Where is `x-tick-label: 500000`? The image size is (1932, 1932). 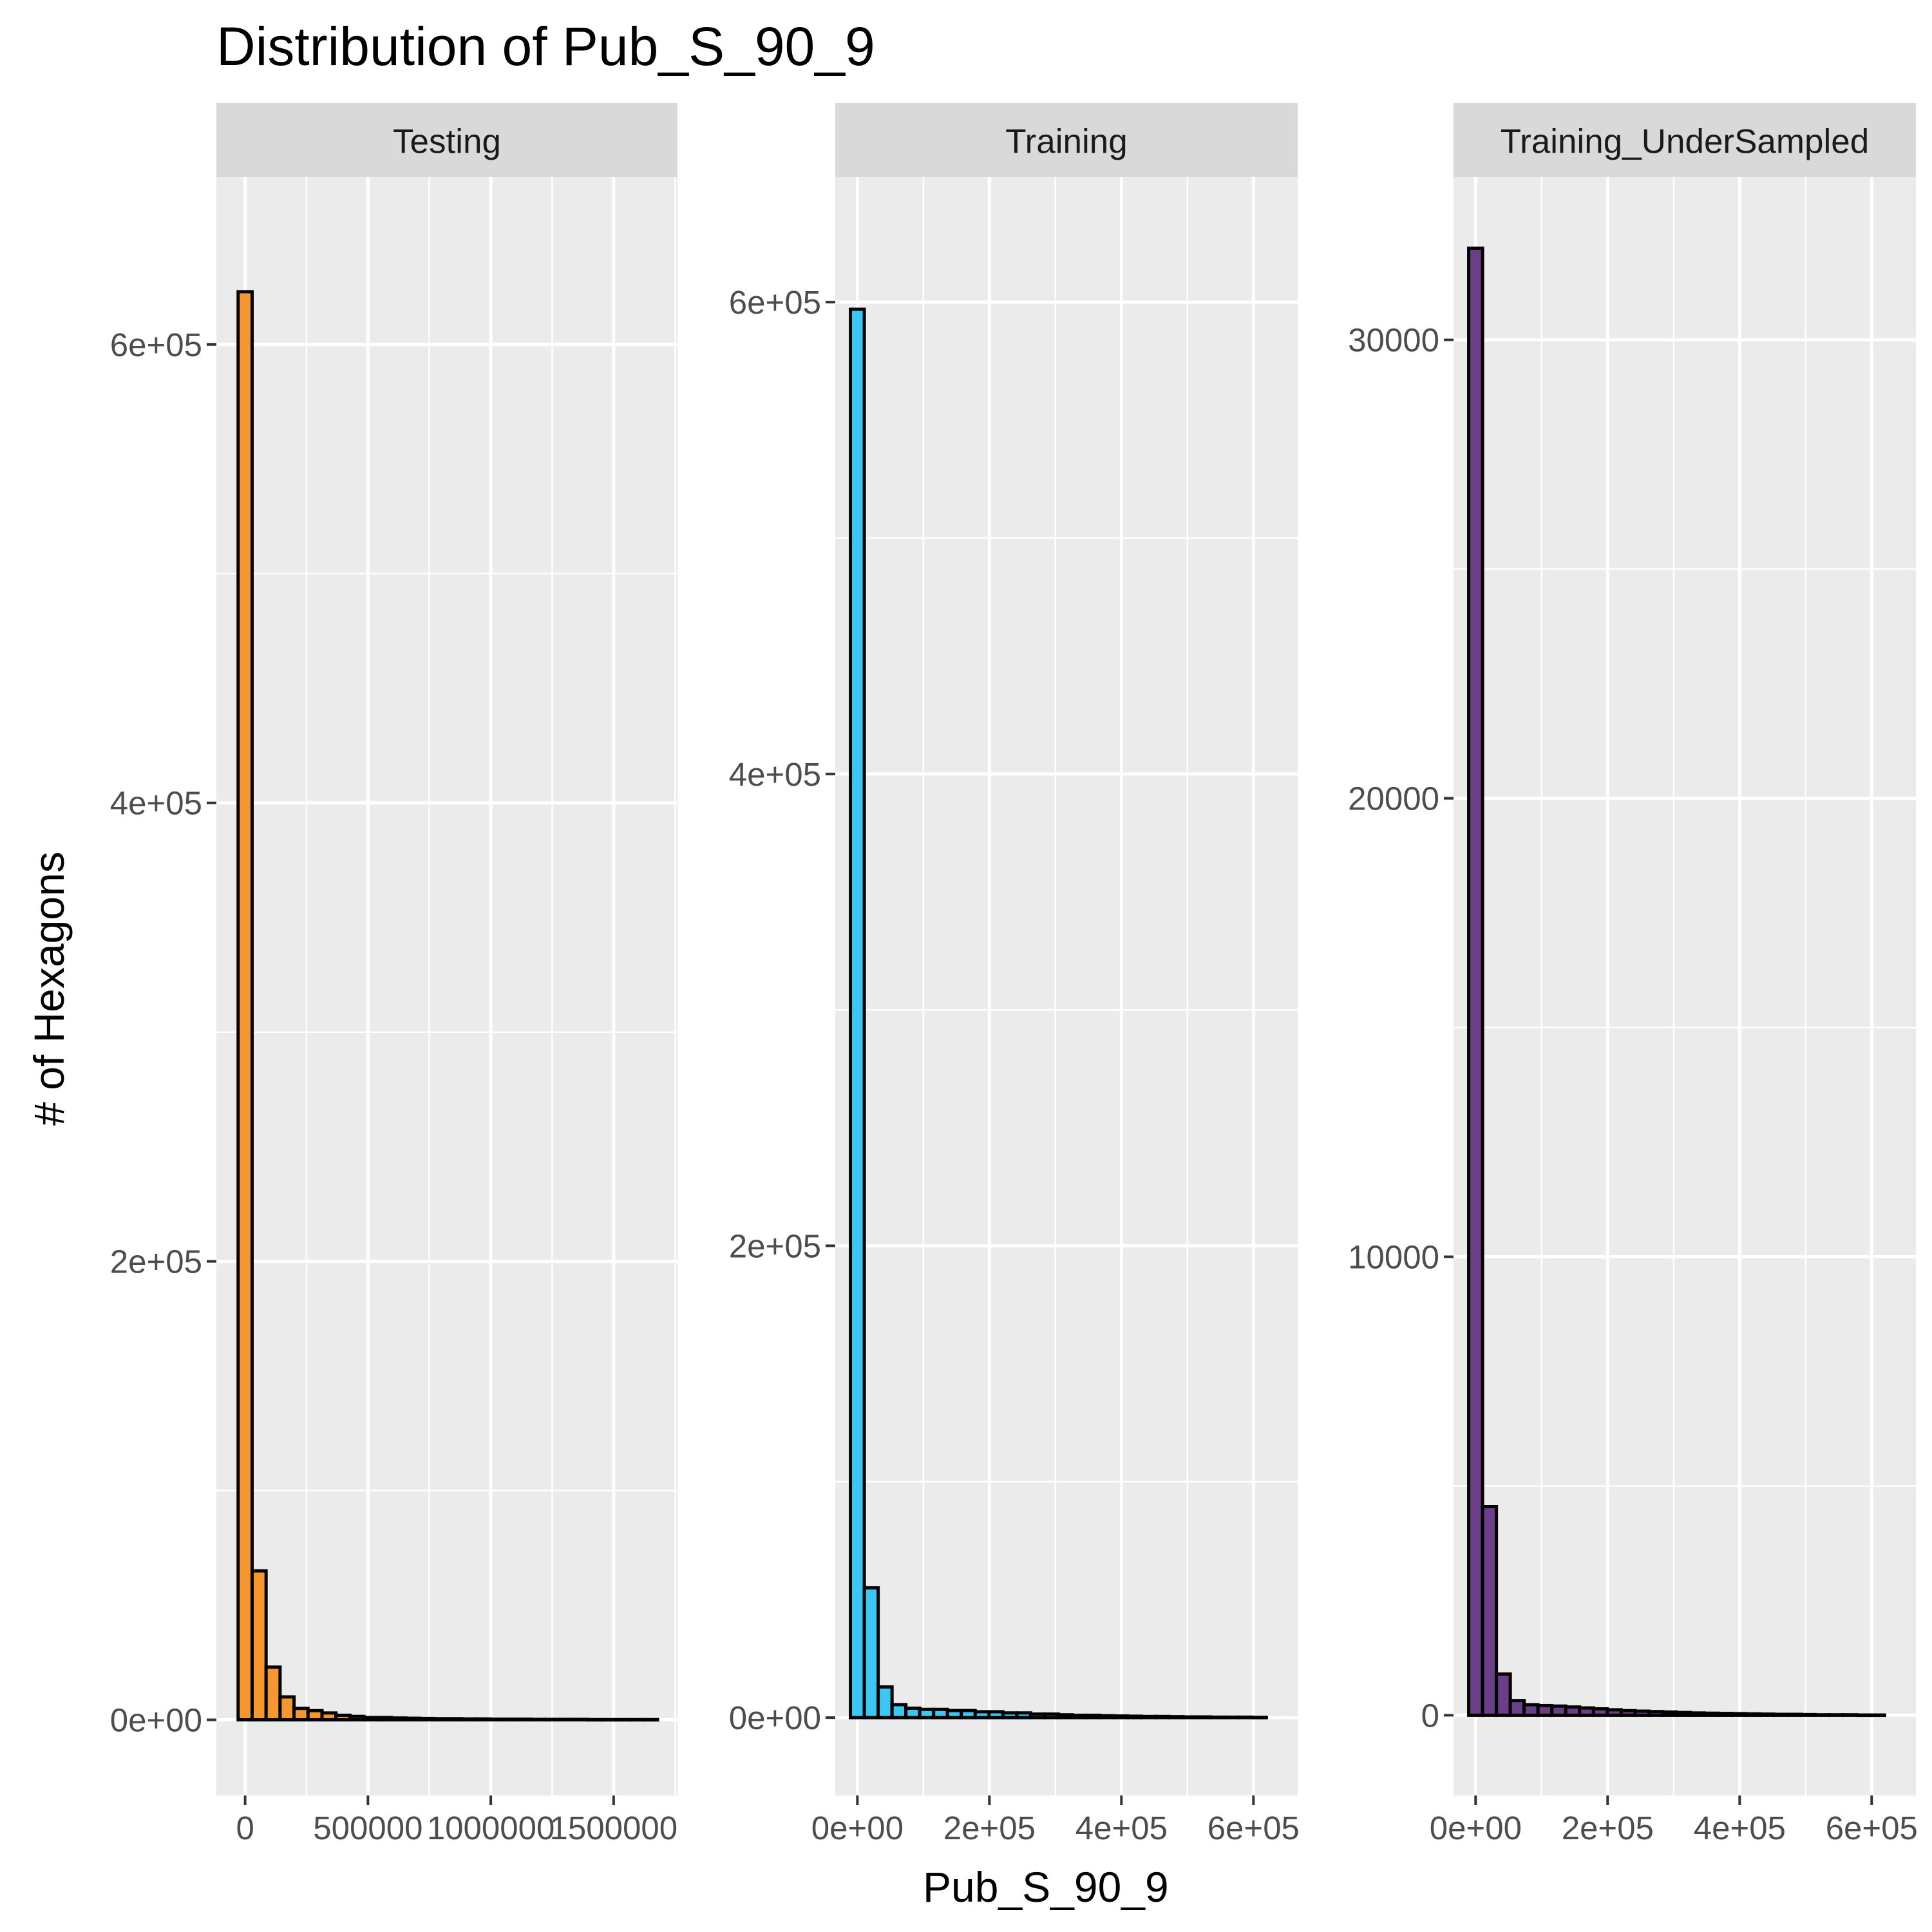 x-tick-label: 500000 is located at coordinates (367, 1828).